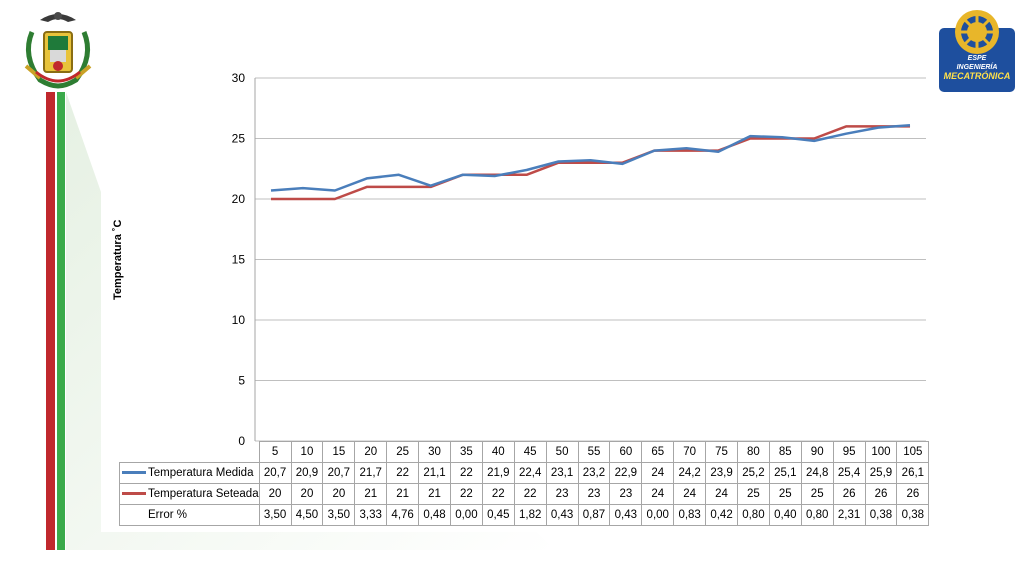 This screenshot has width=1024, height=576. I want to click on data-label: 26,1, so click(913, 473).